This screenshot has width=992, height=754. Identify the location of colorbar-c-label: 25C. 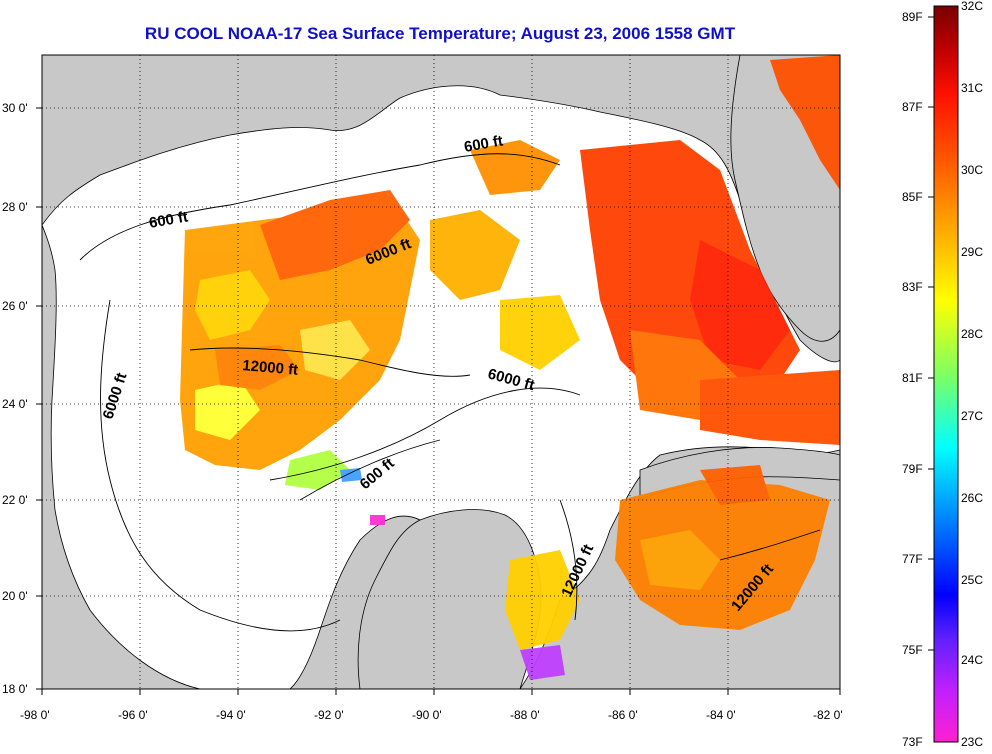
(972, 580).